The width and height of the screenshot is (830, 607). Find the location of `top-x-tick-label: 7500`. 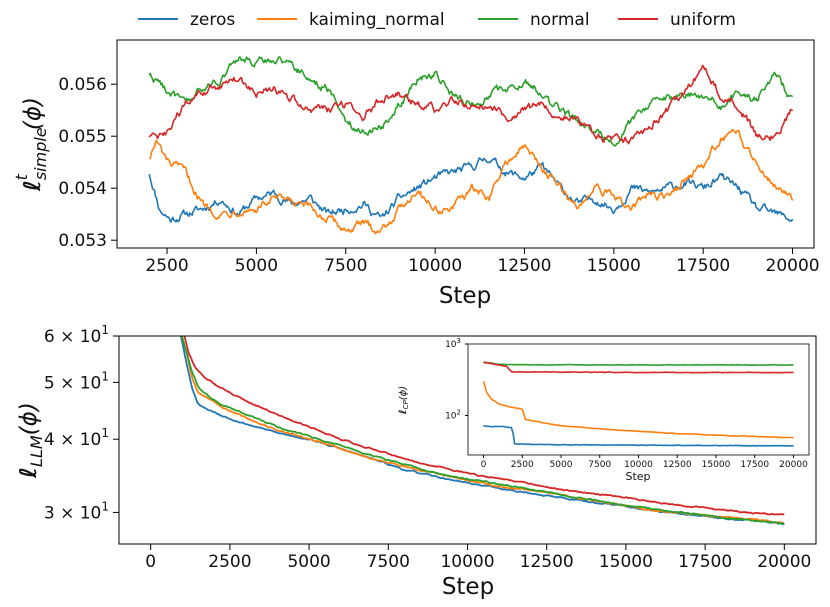

top-x-tick-label: 7500 is located at coordinates (345, 266).